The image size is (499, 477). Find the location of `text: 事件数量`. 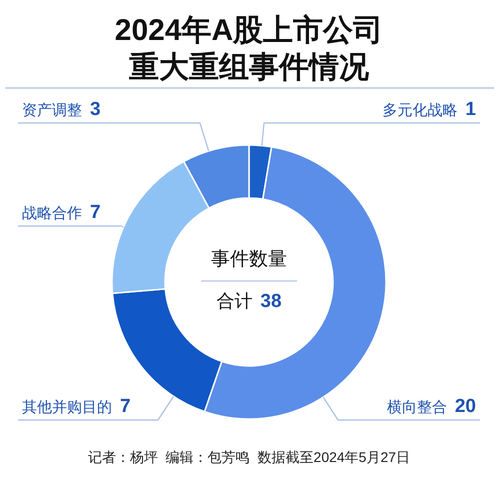

text: 事件数量 is located at coordinates (249, 259).